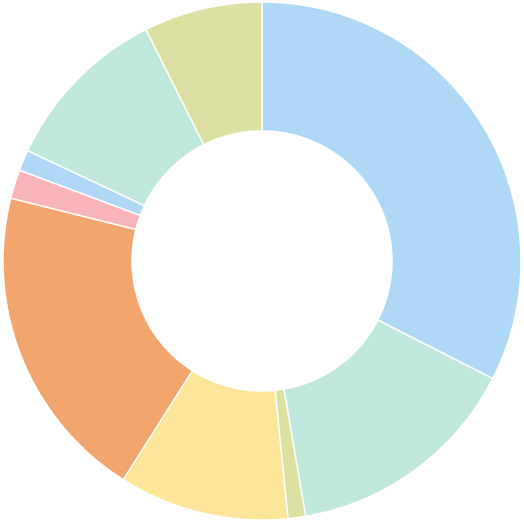 Image resolution: width=524 pixels, height=524 pixels. What do you see at coordinates (203, 73) in the screenshot?
I see `donut-slice` at bounding box center [203, 73].